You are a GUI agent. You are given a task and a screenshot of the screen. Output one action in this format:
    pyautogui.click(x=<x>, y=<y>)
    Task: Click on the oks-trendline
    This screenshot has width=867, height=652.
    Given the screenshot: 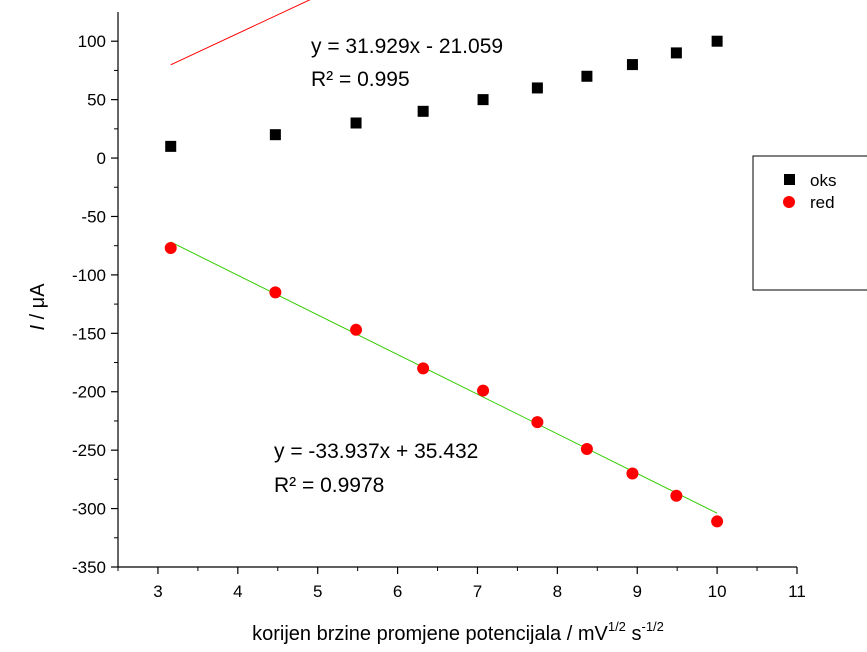 What is the action you would take?
    pyautogui.click(x=240, y=33)
    